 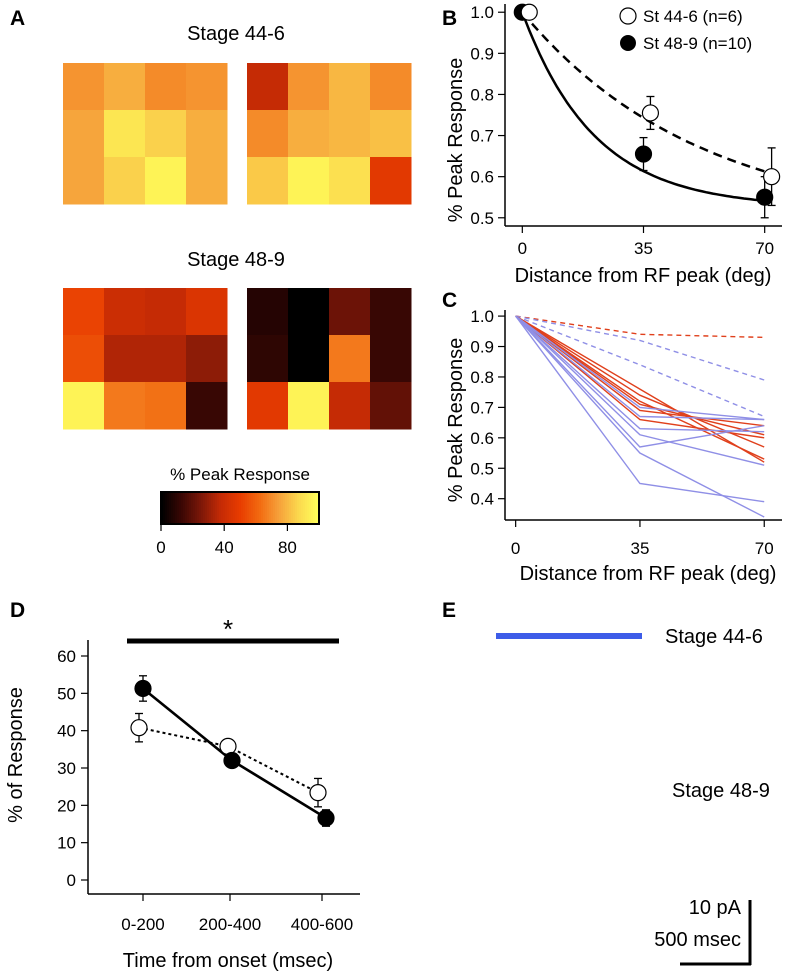 What do you see at coordinates (238, 511) in the screenshot?
I see `colorbar: % Peak Response 0 40 80` at bounding box center [238, 511].